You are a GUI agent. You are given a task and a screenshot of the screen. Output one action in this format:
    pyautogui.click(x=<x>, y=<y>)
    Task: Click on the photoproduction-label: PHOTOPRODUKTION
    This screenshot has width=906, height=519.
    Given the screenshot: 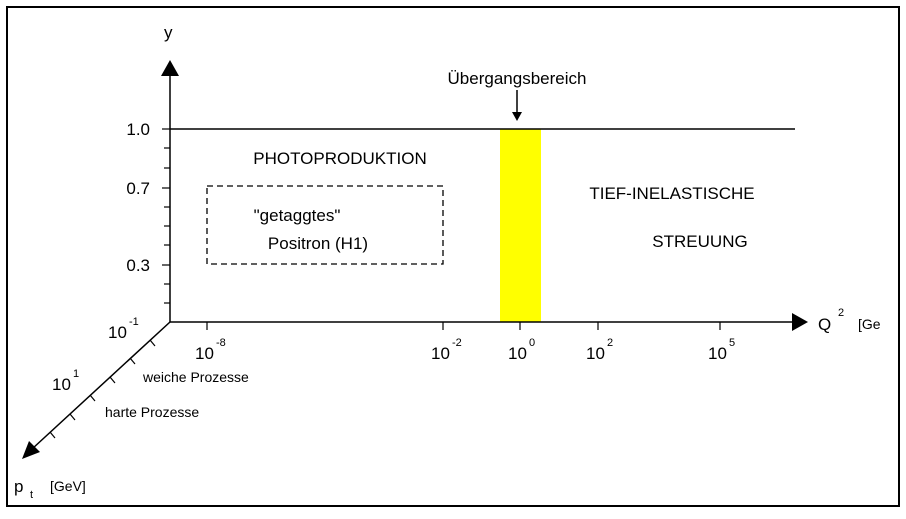 What is the action you would take?
    pyautogui.click(x=339, y=158)
    